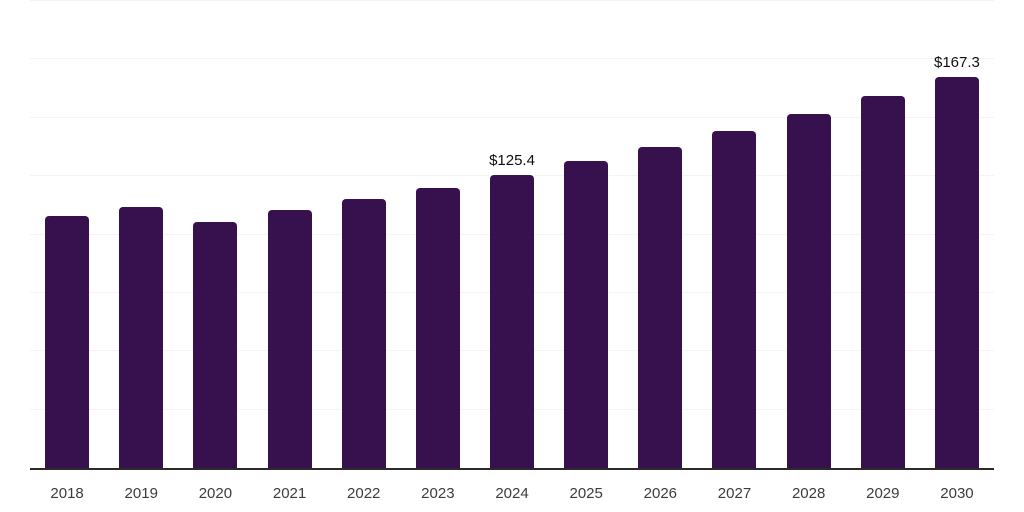 The image size is (1024, 512). Describe the element at coordinates (67, 493) in the screenshot. I see `x-tick-label: 2018` at that location.